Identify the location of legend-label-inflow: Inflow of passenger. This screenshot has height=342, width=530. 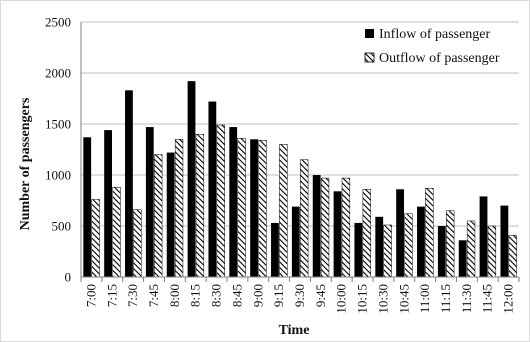
(435, 34).